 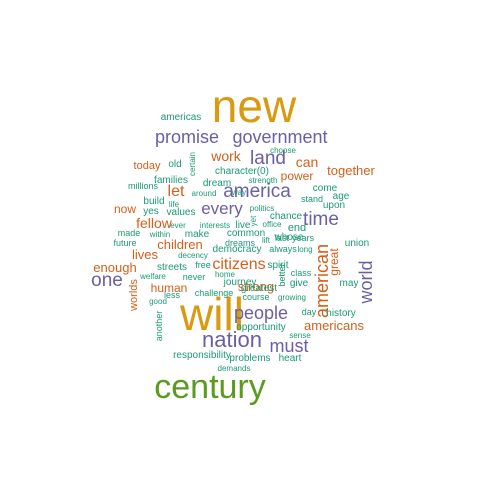 I want to click on word-families: families, so click(x=171, y=180).